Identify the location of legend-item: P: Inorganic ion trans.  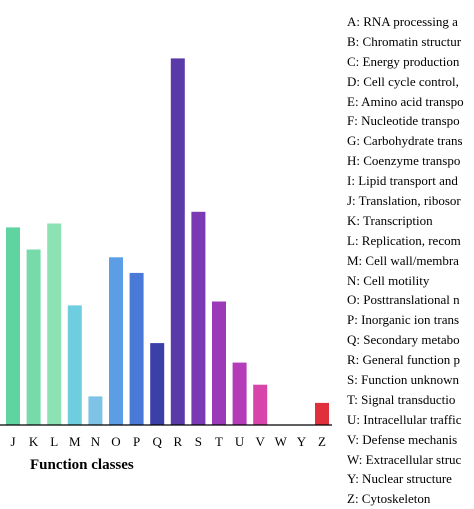
(403, 320).